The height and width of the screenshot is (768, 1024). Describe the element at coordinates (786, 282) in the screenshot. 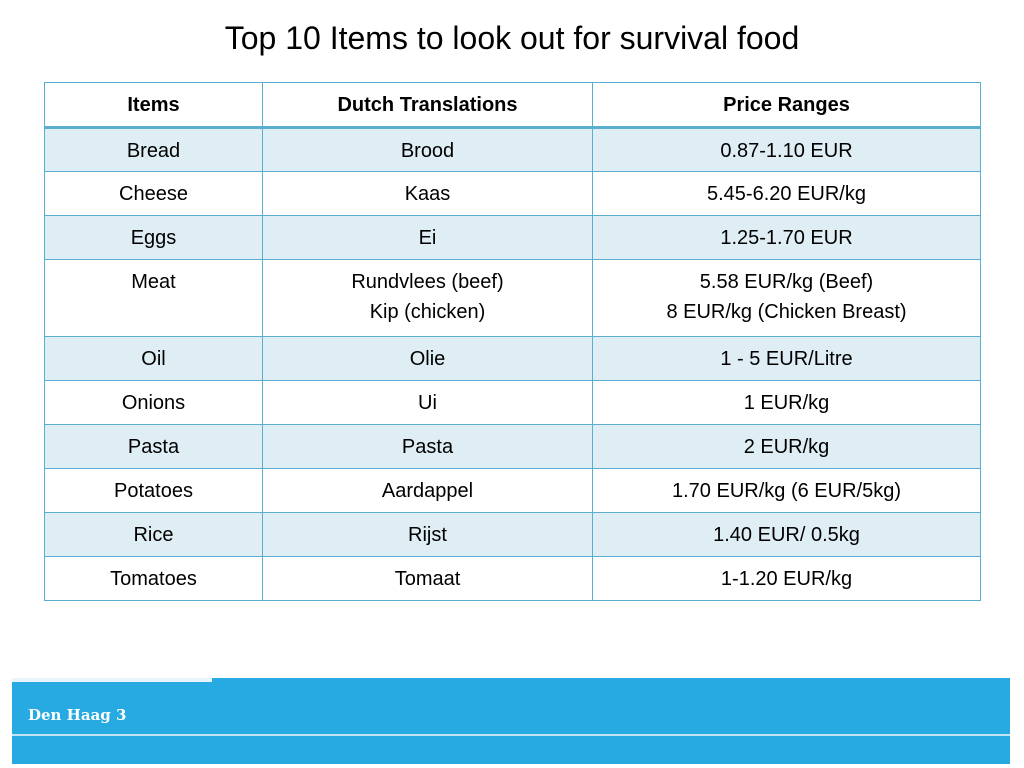

I see `price-line: 5.58 EUR/kg (Beef)` at that location.